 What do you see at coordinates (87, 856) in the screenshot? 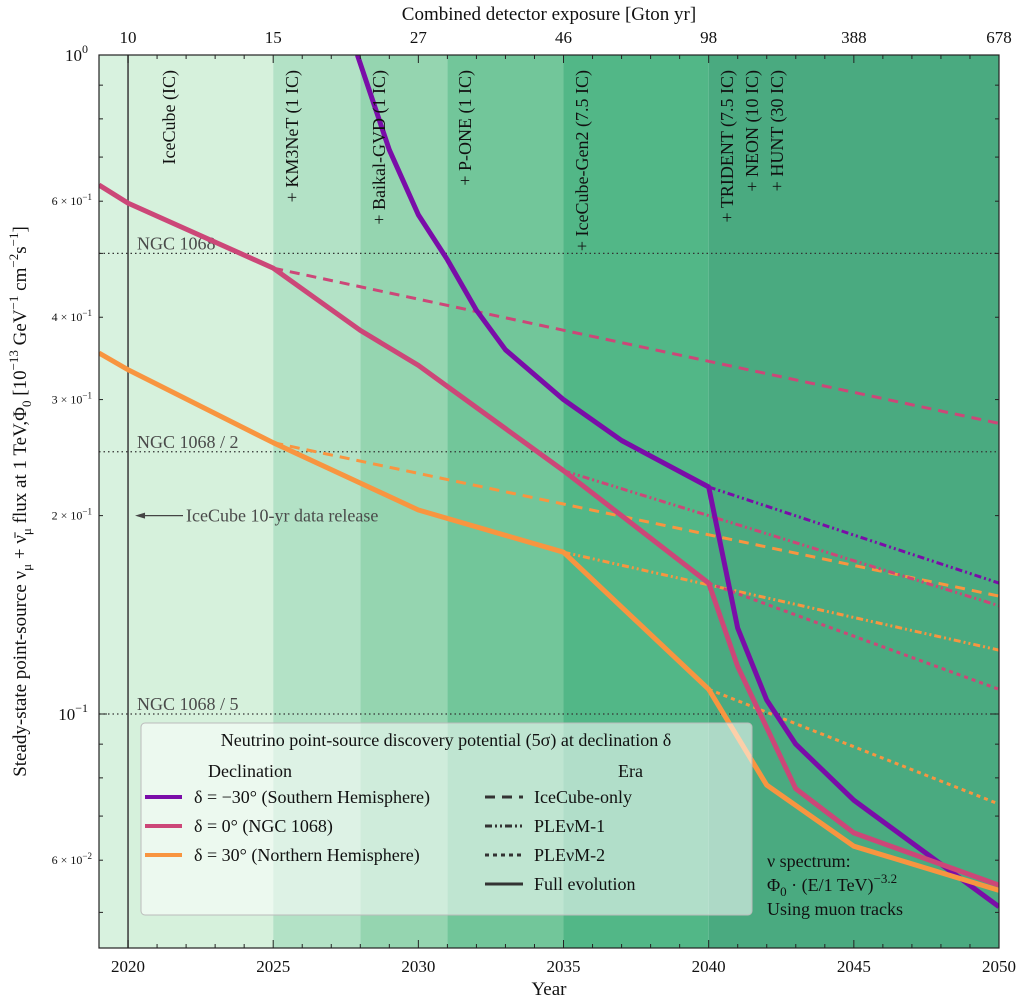
I see `y-tick-exp: −2` at bounding box center [87, 856].